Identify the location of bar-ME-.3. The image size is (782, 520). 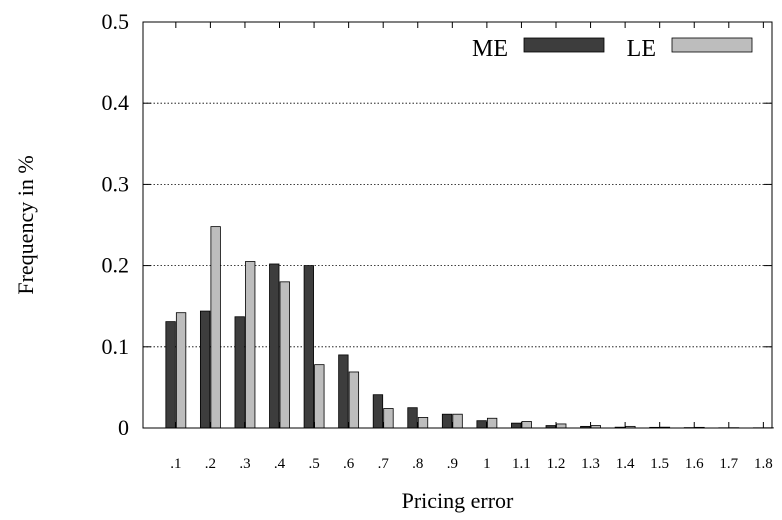
(239, 372).